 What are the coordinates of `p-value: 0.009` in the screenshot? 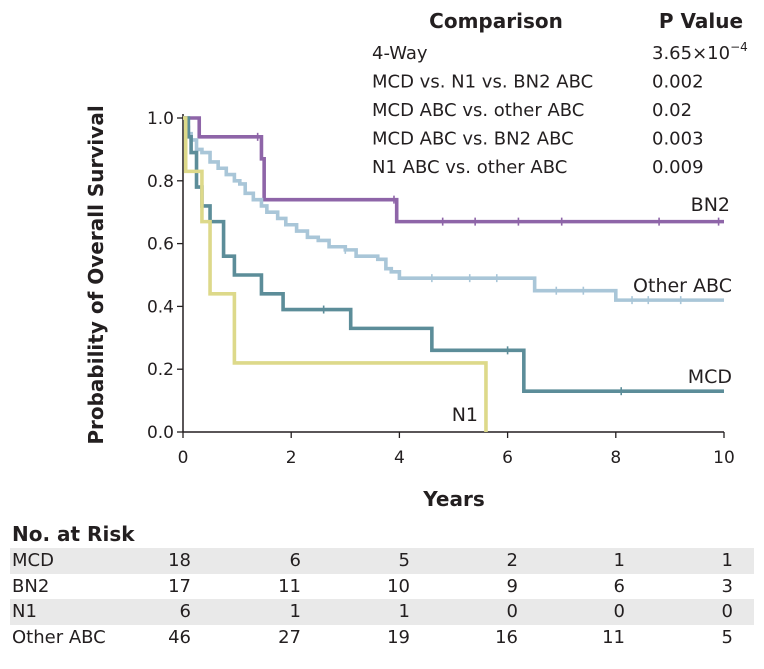 It's located at (678, 167).